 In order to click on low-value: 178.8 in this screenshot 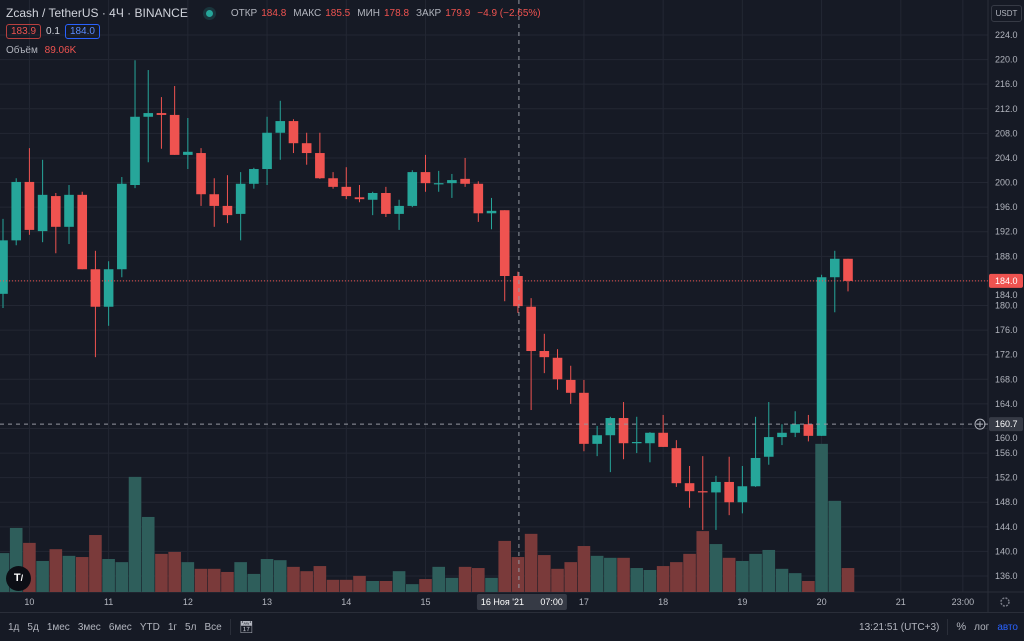, I will do `click(396, 13)`.